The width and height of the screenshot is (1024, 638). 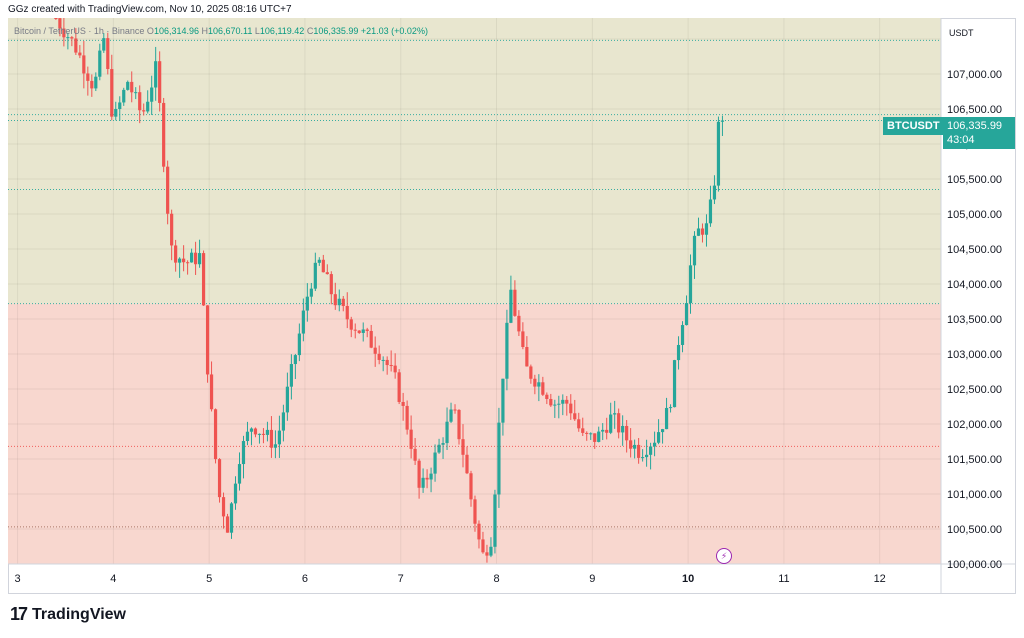 What do you see at coordinates (974, 460) in the screenshot?
I see `y-tick-label: 101,500.00` at bounding box center [974, 460].